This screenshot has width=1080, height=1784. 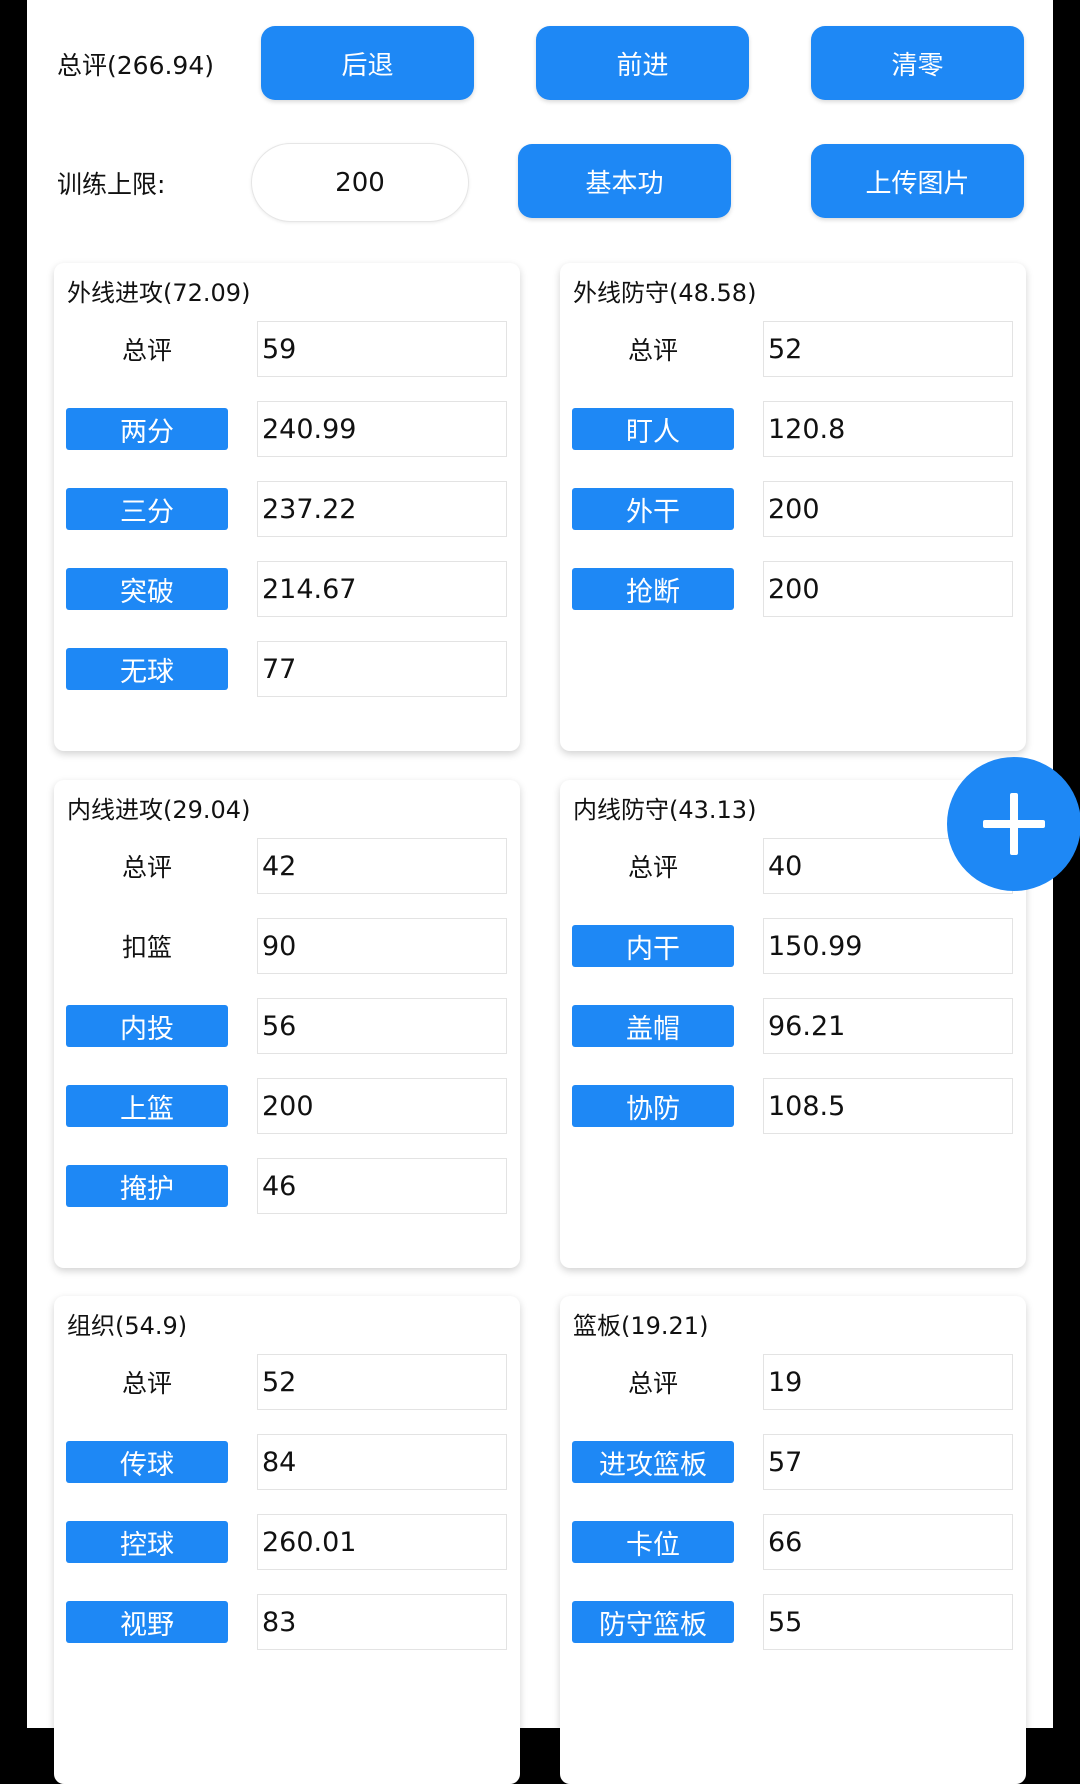 What do you see at coordinates (382, 429) in the screenshot?
I see `row-value-input: 240.99` at bounding box center [382, 429].